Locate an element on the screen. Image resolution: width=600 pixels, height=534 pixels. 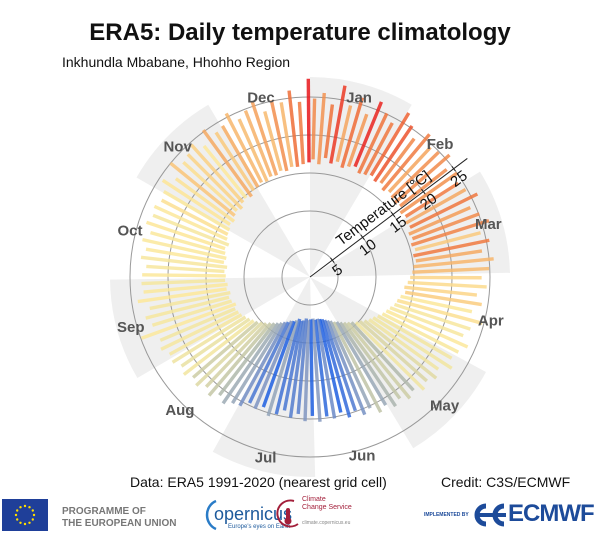
shade-sector-jan is located at coordinates (361, 177).